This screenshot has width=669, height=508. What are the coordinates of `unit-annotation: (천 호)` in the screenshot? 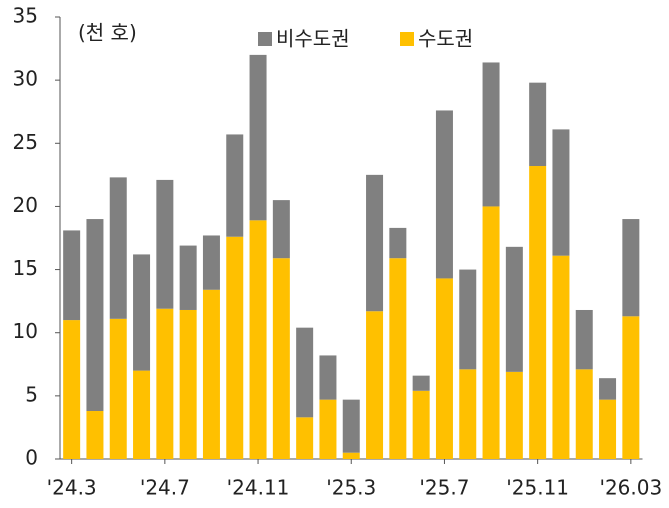 It's located at (107, 33).